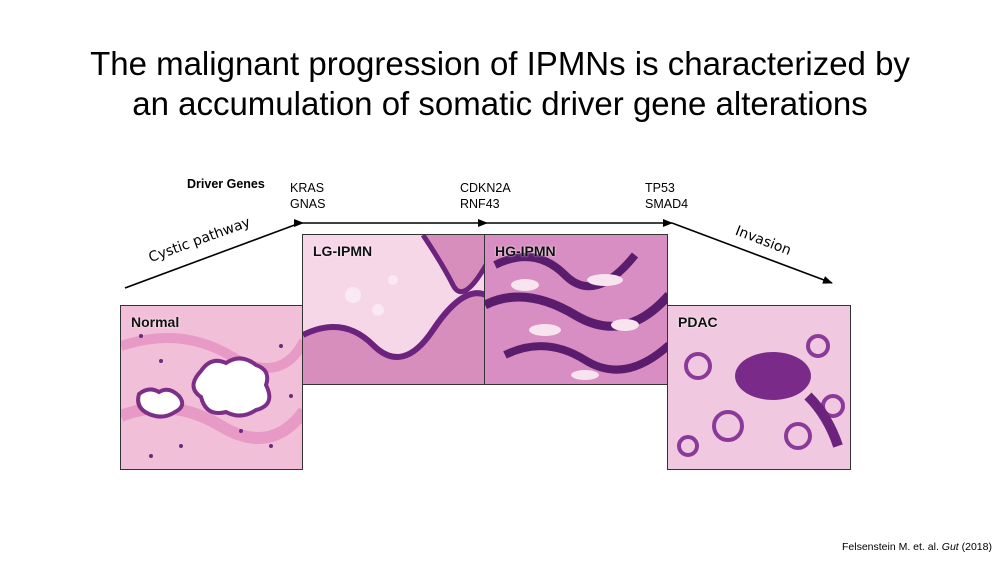  Describe the element at coordinates (975, 547) in the screenshot. I see `citation-year: (2018)` at that location.